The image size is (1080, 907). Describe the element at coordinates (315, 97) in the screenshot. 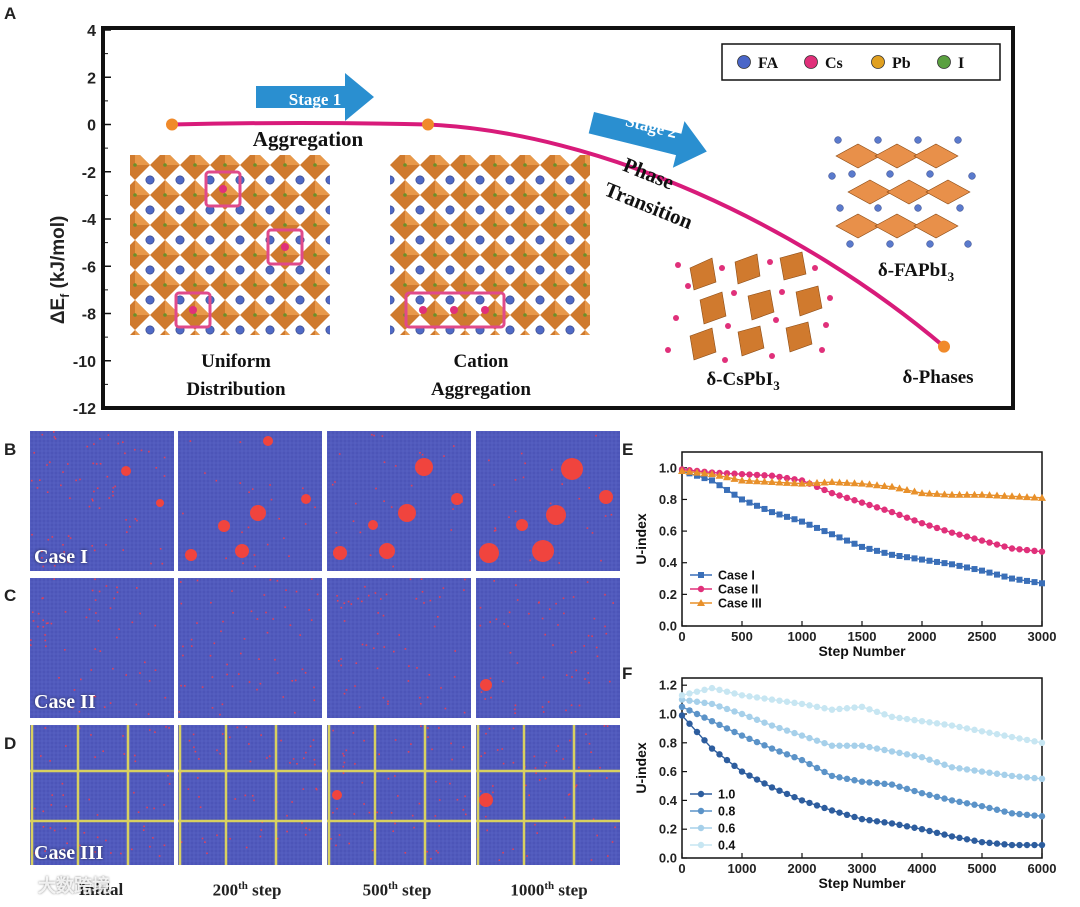

I see `stage-1-arrow` at that location.